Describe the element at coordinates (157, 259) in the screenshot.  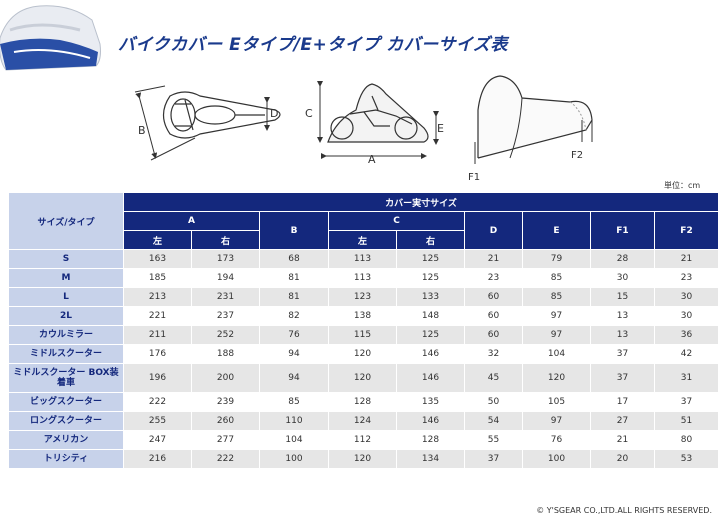
I see `cell-a-l: 163` at that location.